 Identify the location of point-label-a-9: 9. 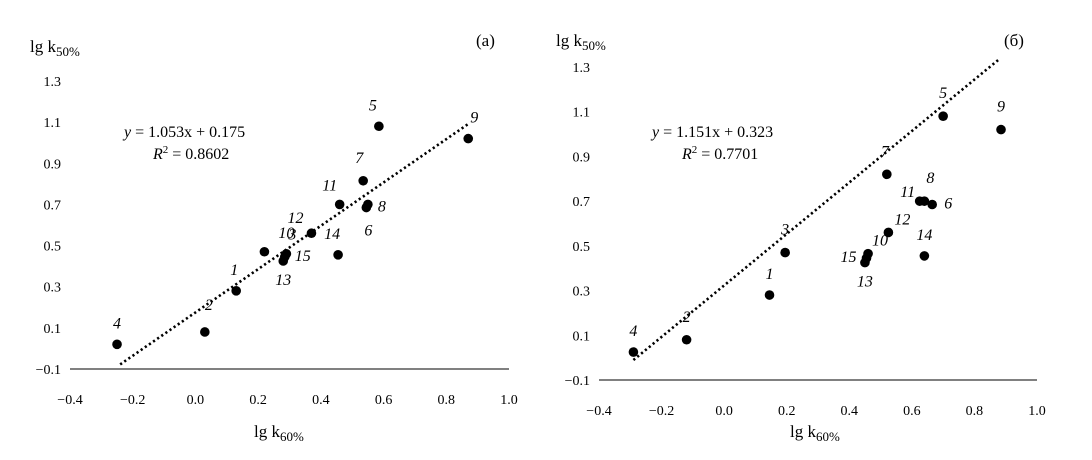
(474, 118).